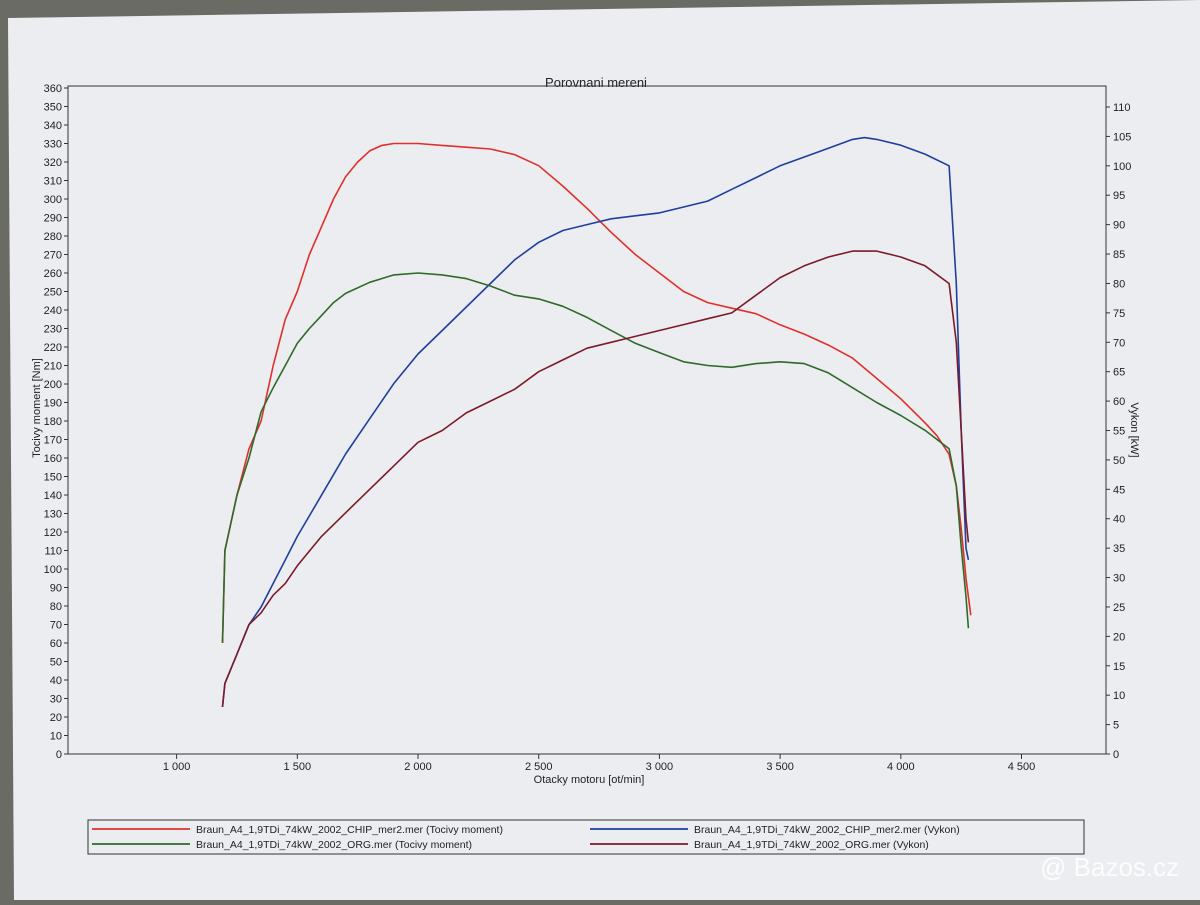 The height and width of the screenshot is (905, 1200). I want to click on y-tick-label: 210, so click(53, 367).